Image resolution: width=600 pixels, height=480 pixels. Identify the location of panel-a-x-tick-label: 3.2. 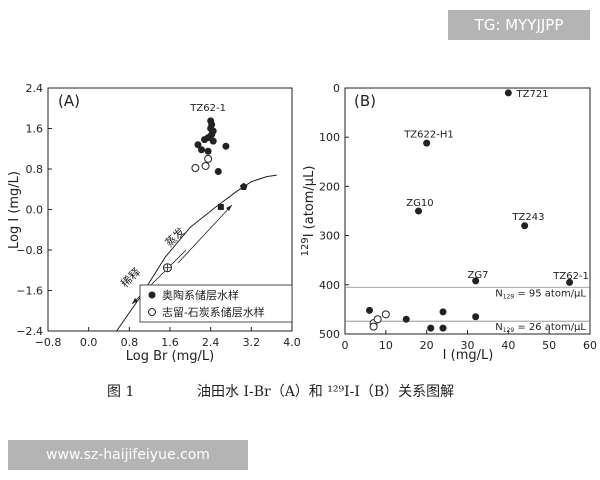
(252, 342).